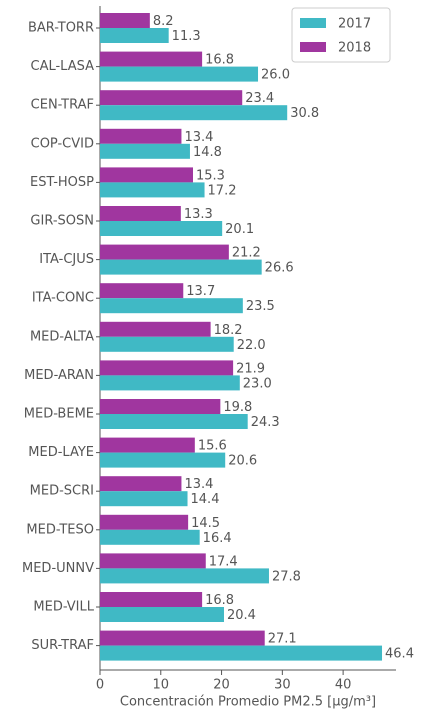 This screenshot has width=427, height=716. I want to click on value-label: 20.1, so click(239, 229).